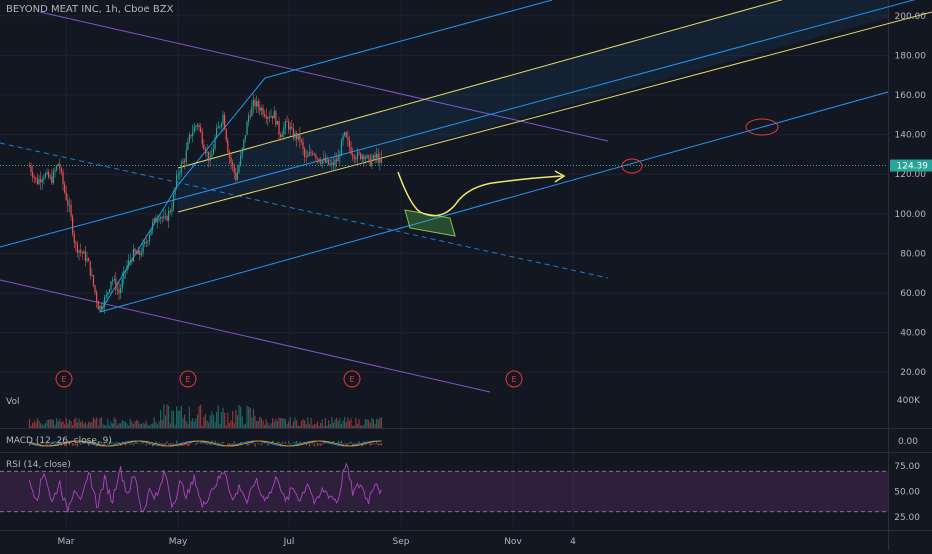 The width and height of the screenshot is (932, 554). Describe the element at coordinates (573, 542) in the screenshot. I see `time-tick-label: 4` at that location.